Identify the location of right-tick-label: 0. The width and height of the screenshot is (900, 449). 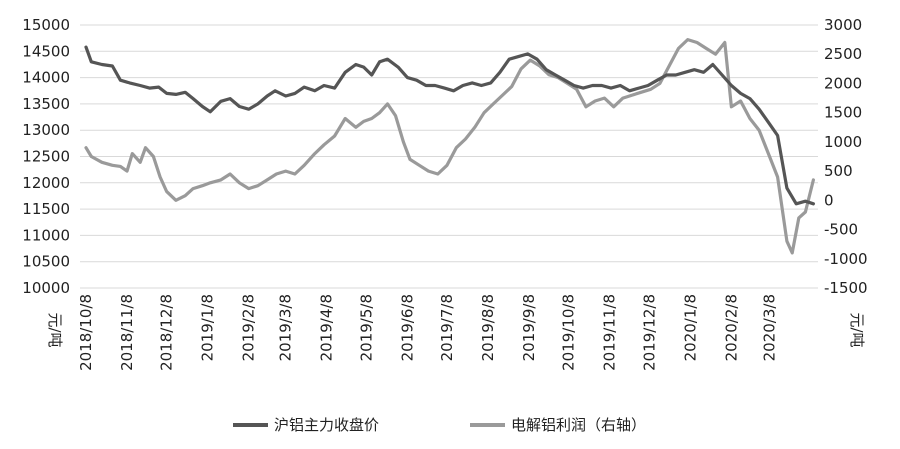
(829, 200).